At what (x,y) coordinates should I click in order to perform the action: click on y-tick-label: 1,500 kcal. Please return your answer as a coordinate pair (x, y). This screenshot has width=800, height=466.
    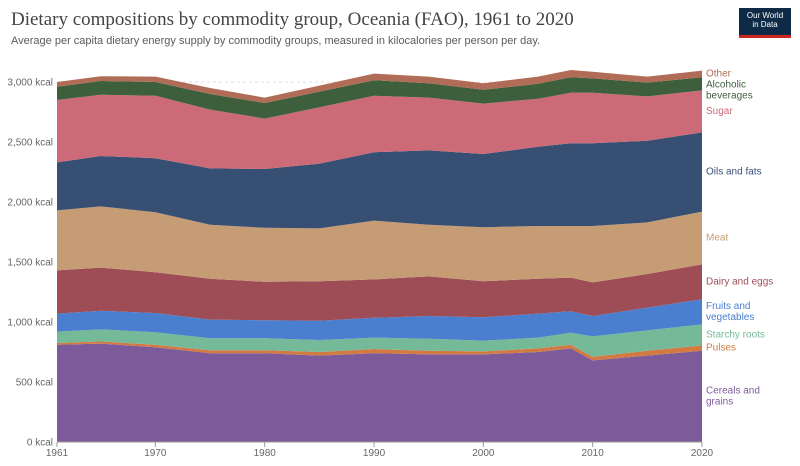
    Looking at the image, I should click on (30, 263).